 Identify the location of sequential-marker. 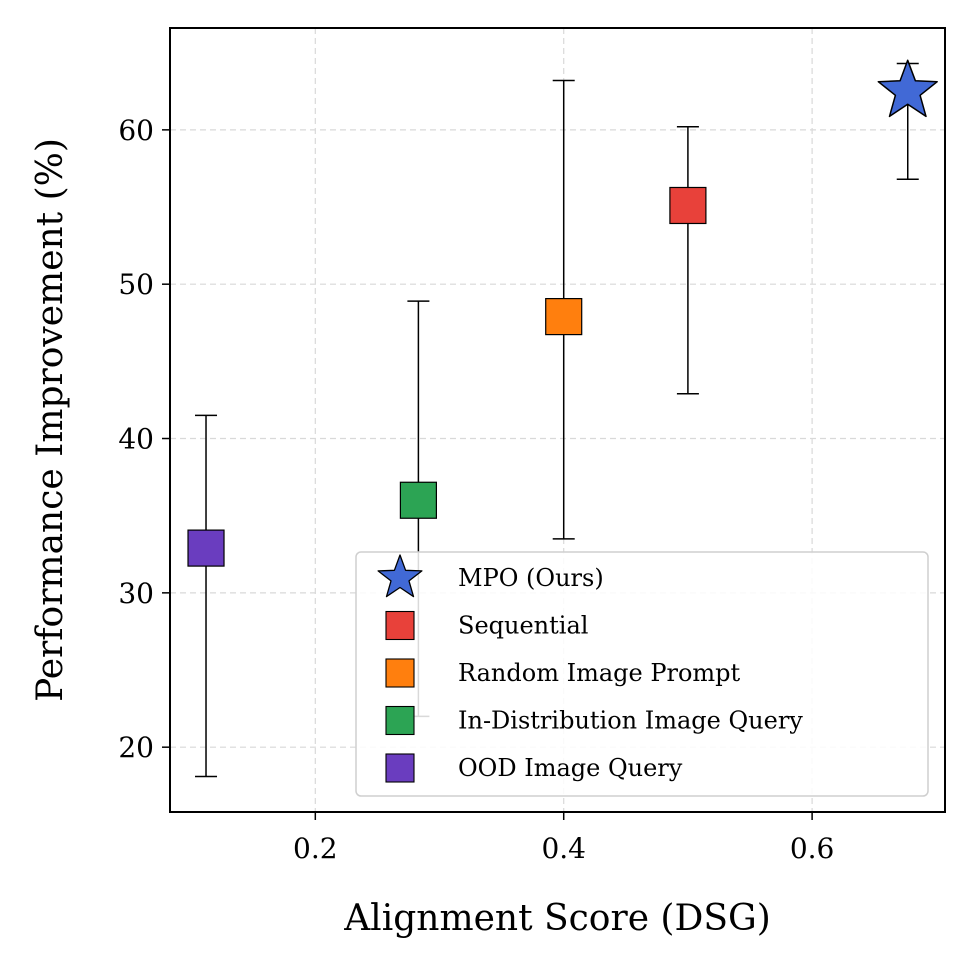
(688, 205).